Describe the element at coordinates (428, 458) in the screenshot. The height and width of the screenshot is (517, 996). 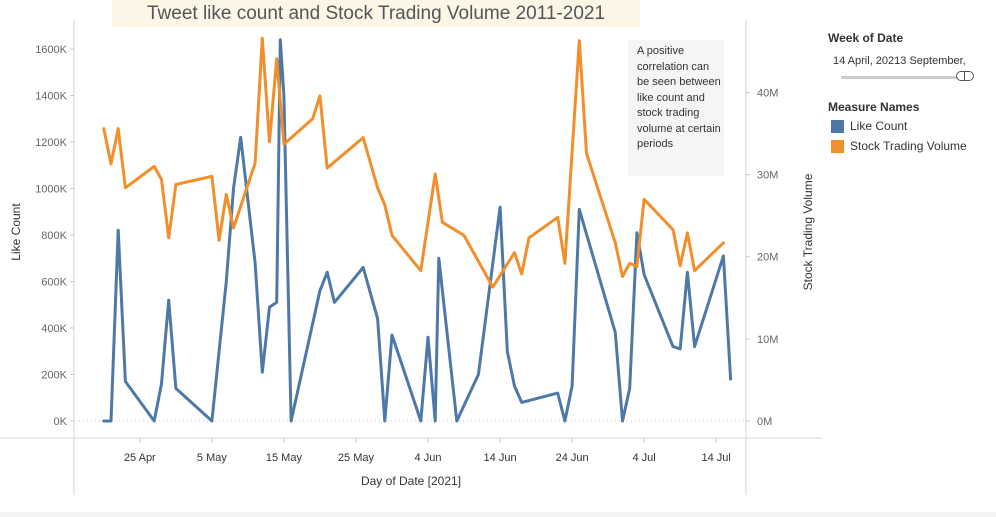
I see `x-tick-label: 4 Jun` at that location.